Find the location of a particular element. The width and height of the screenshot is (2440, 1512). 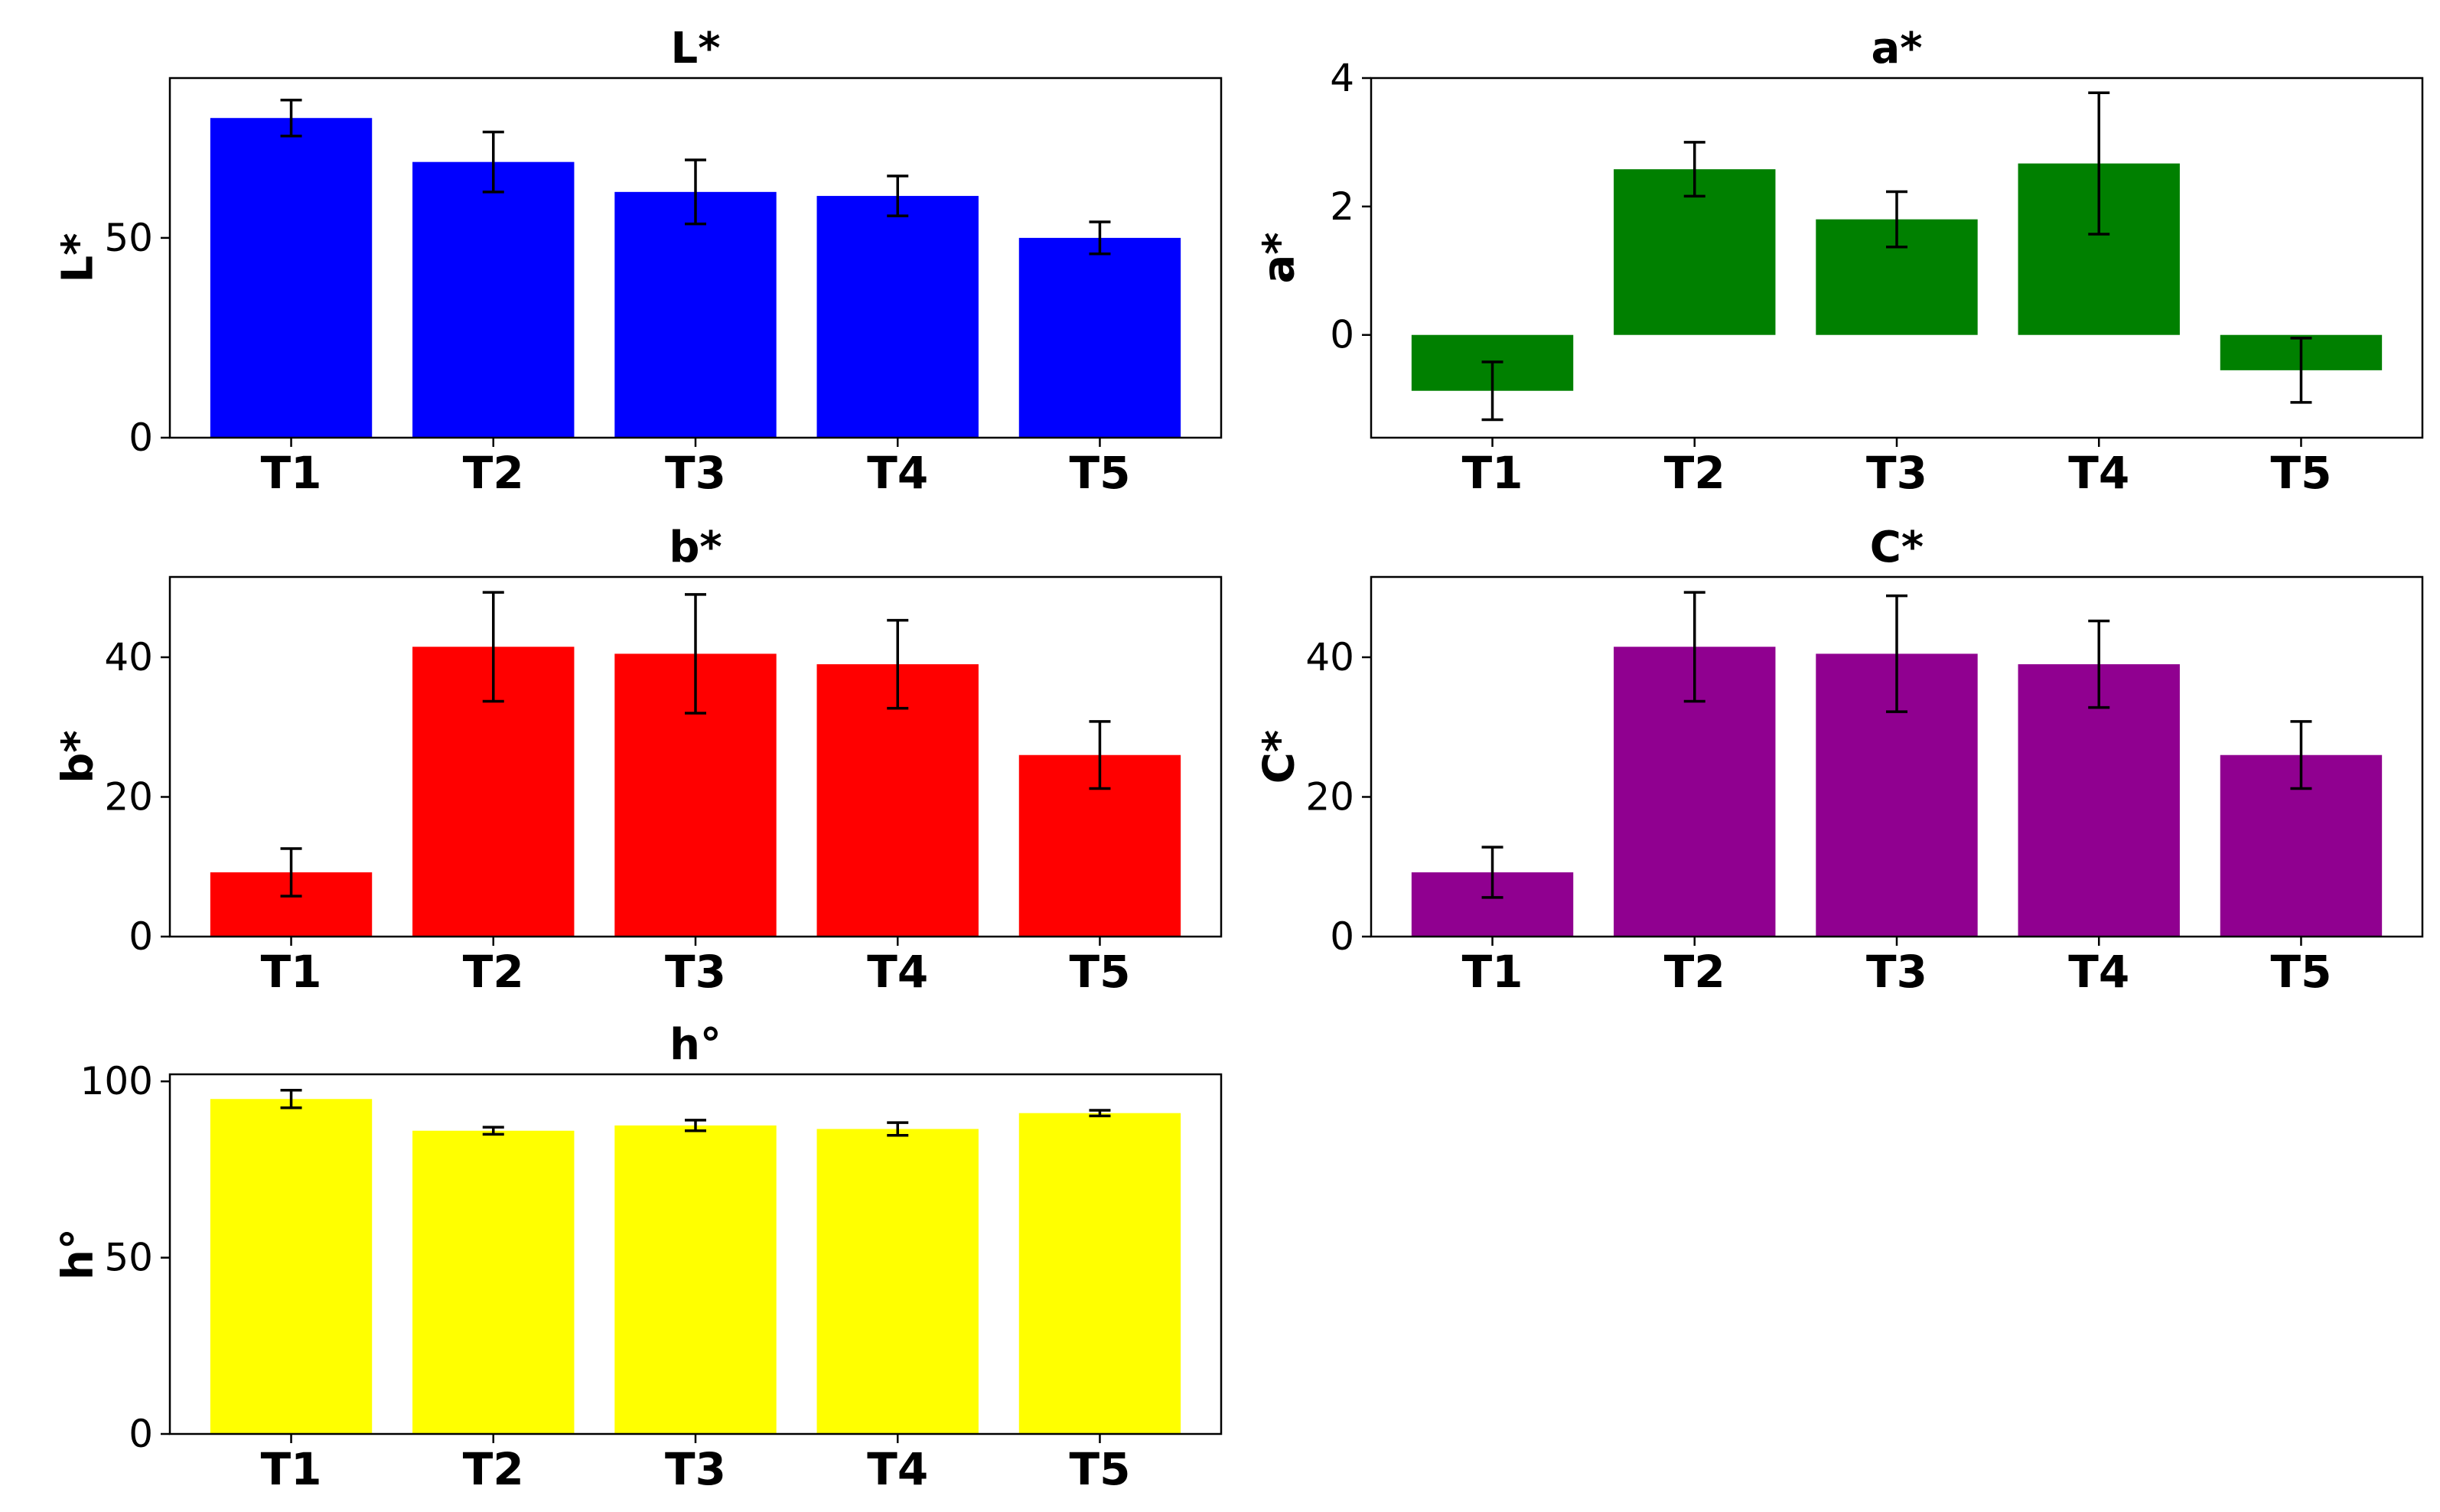

xtick-label-L-T3: T3 is located at coordinates (695, 473).